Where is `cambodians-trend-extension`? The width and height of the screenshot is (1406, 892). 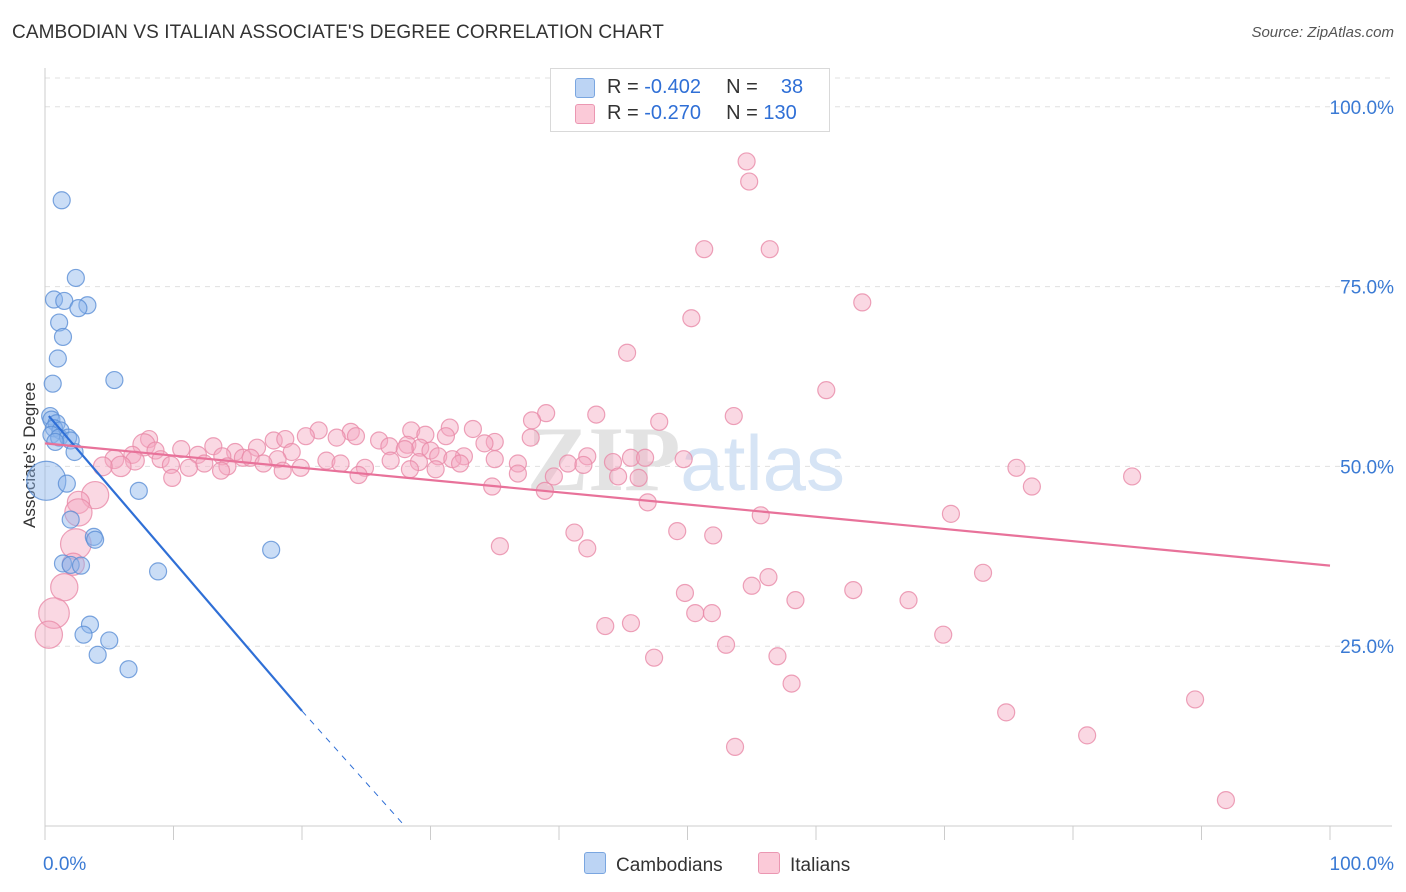 cambodians-trend-extension is located at coordinates (353, 768).